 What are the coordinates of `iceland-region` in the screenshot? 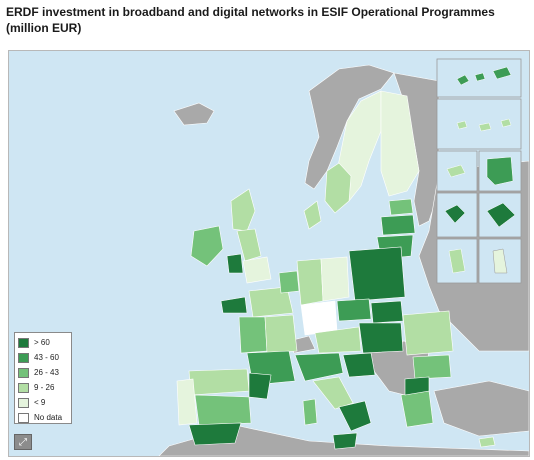 It's located at (194, 114).